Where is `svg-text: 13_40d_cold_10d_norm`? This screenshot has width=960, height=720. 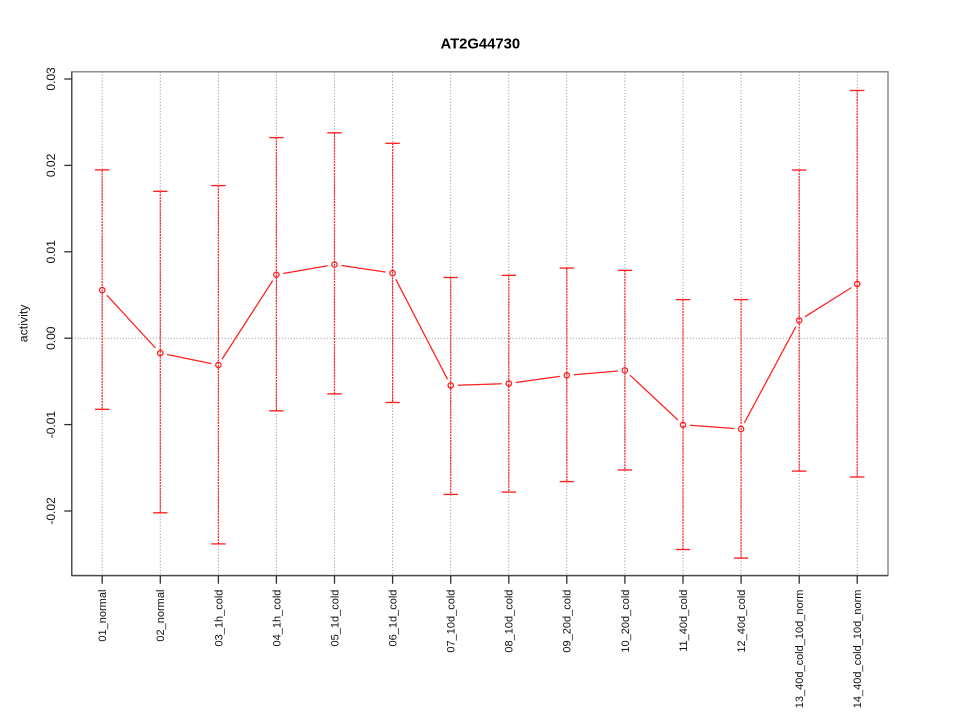
svg-text: 13_40d_cold_10d_norm is located at coordinates (800, 649).